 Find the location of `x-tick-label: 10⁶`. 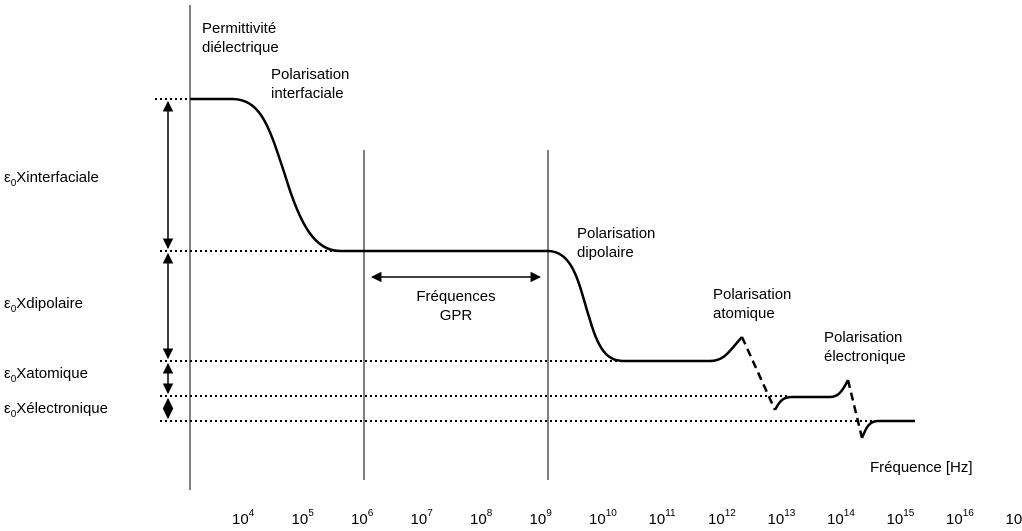

x-tick-label: 10⁶ is located at coordinates (362, 518).